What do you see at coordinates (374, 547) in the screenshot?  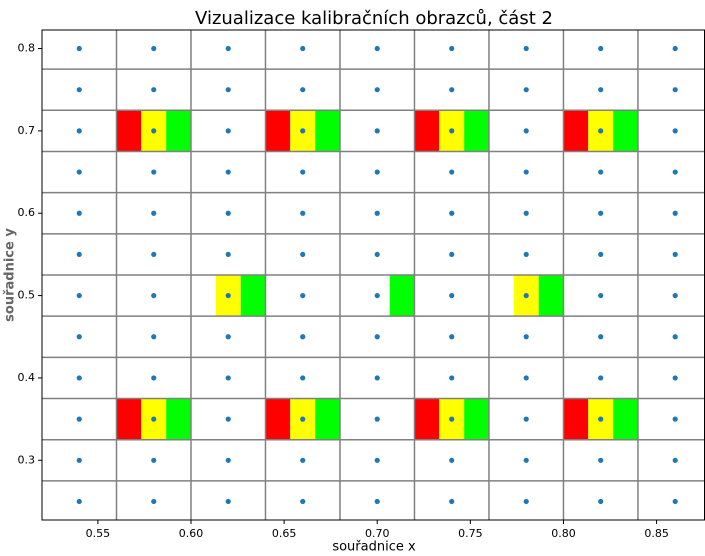 I see `x-axis-label: souřadnice x` at bounding box center [374, 547].